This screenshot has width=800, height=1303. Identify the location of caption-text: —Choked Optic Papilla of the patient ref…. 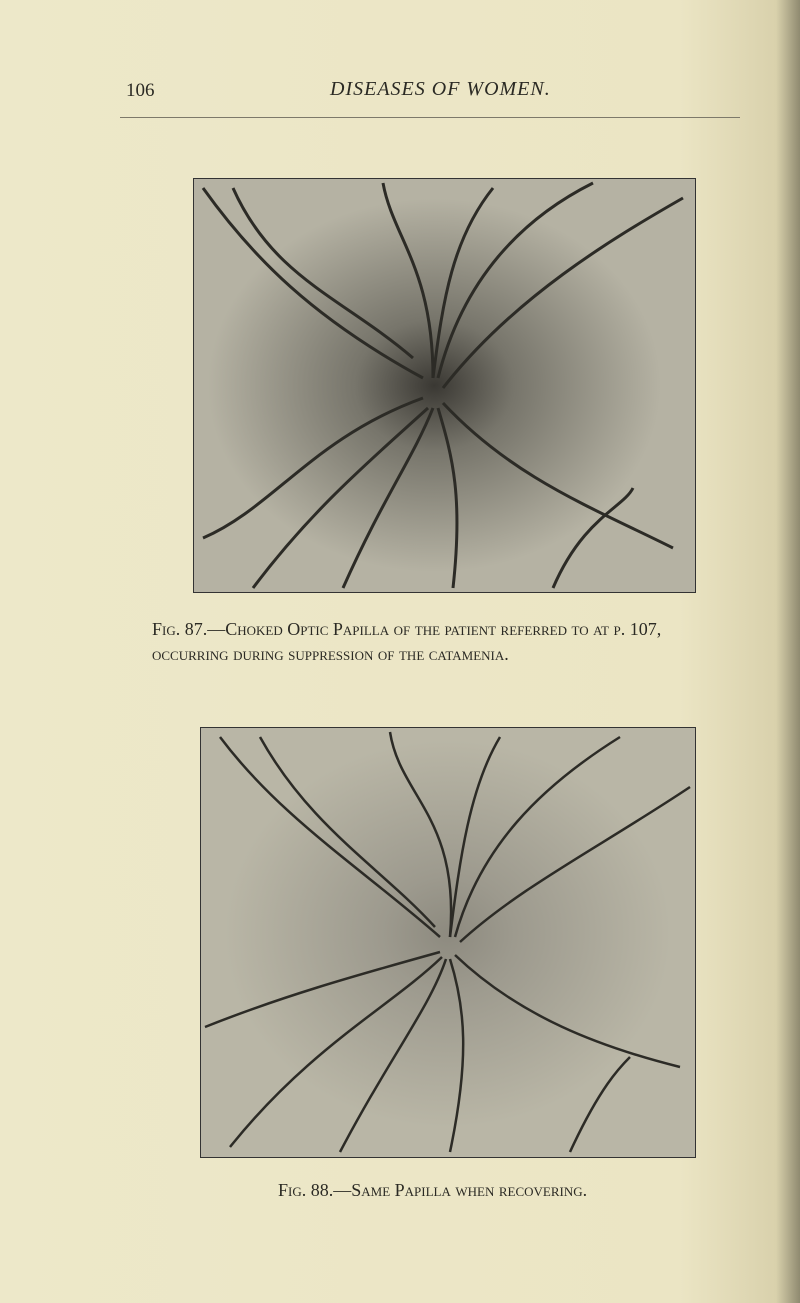
(407, 641).